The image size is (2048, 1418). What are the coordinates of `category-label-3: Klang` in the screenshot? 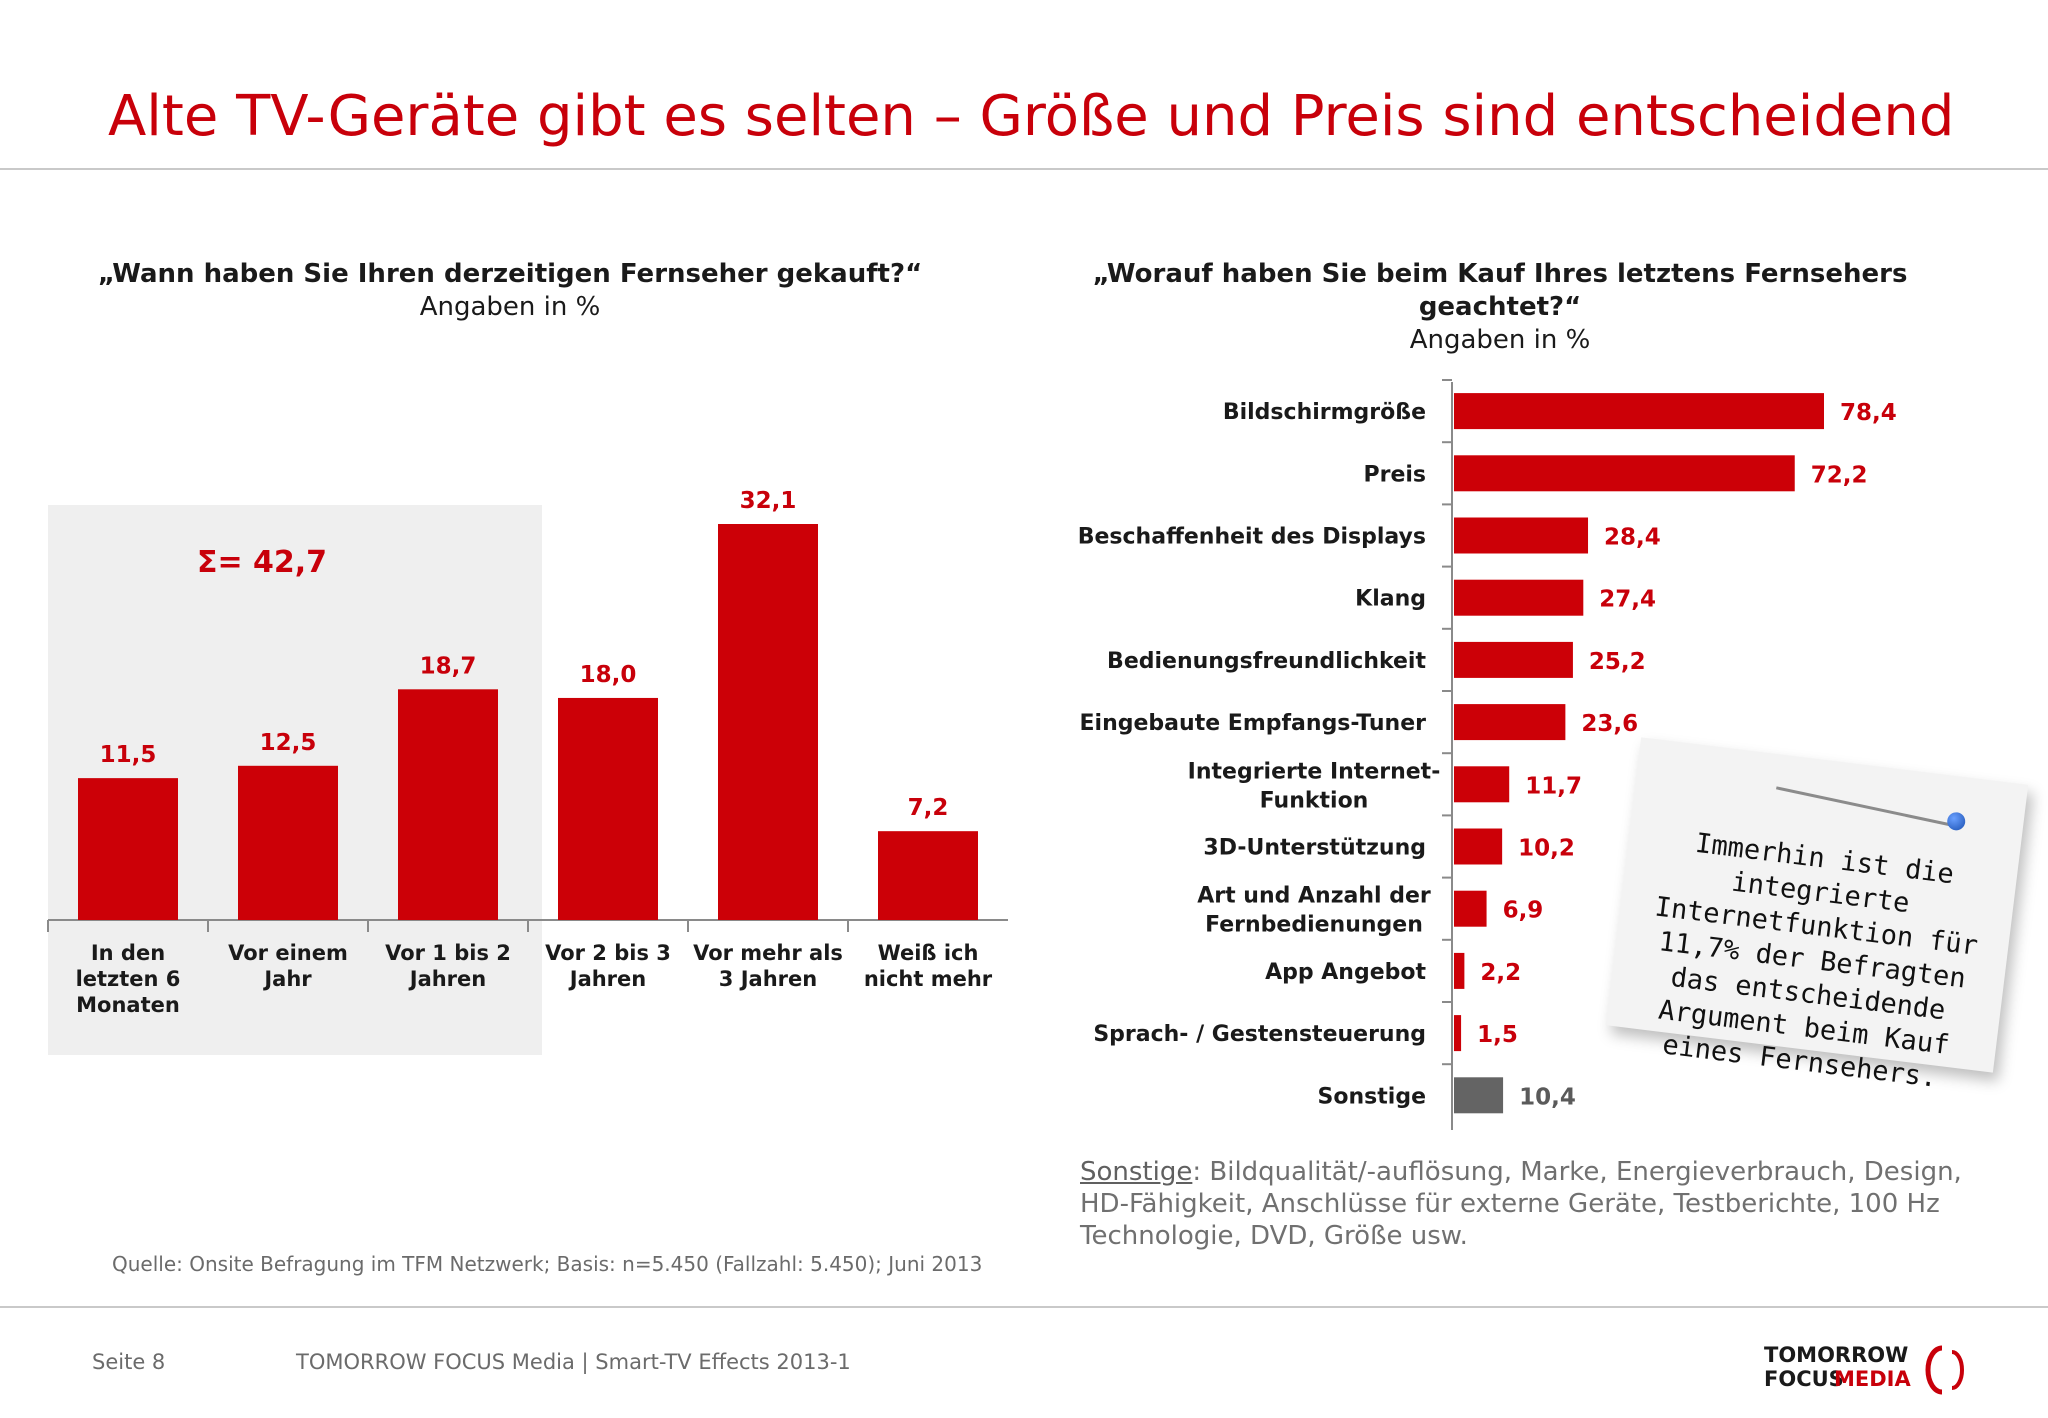 It's located at (1390, 599).